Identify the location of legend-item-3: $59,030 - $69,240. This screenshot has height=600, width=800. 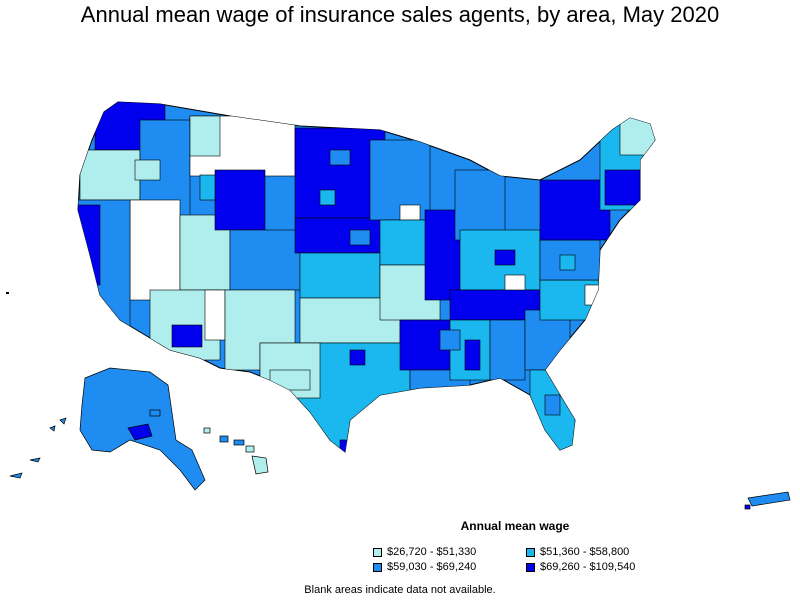
(424, 567).